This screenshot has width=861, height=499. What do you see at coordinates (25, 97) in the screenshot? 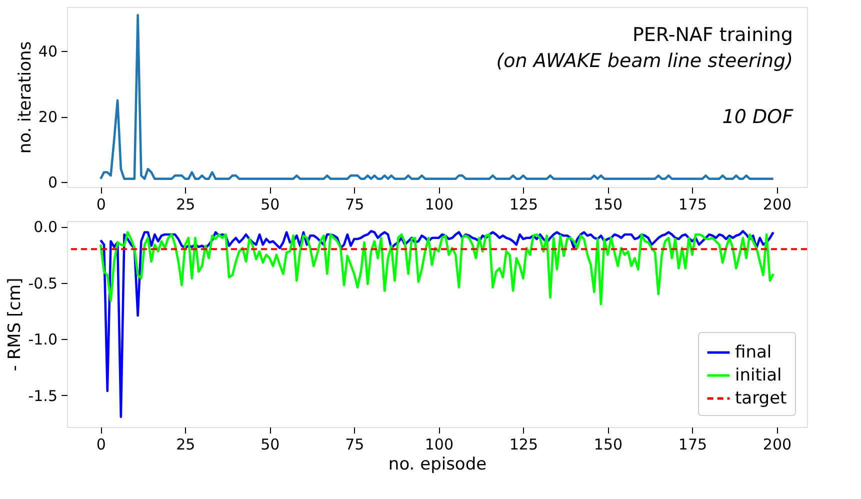
I see `y-axis-title: no. iterations` at bounding box center [25, 97].